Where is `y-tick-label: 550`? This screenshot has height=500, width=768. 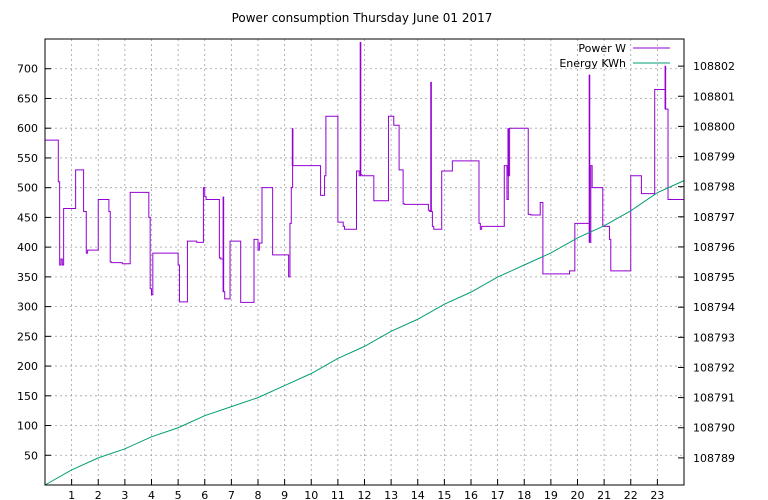
y-tick-label: 550 is located at coordinates (27, 158).